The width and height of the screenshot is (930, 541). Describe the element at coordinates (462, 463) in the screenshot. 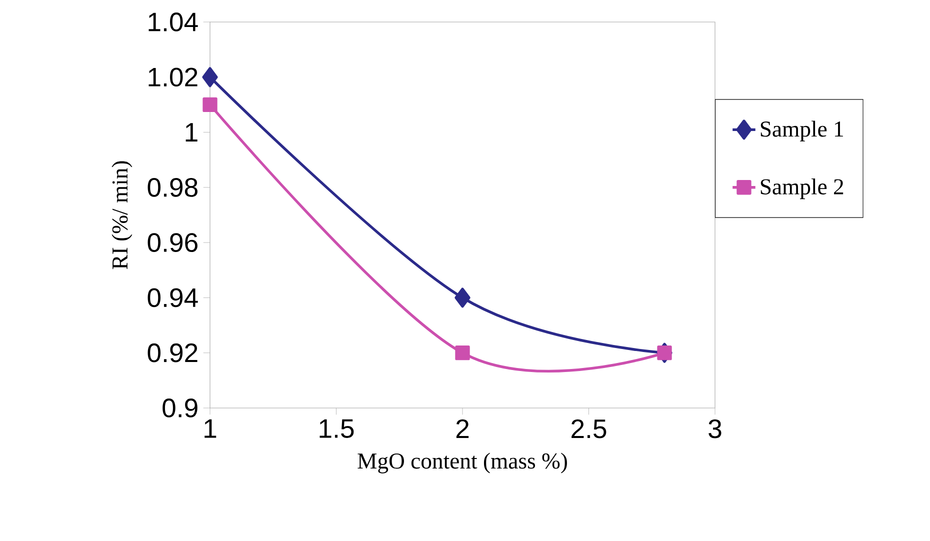

I see `x-axis-title: MgO content (mass %)` at that location.